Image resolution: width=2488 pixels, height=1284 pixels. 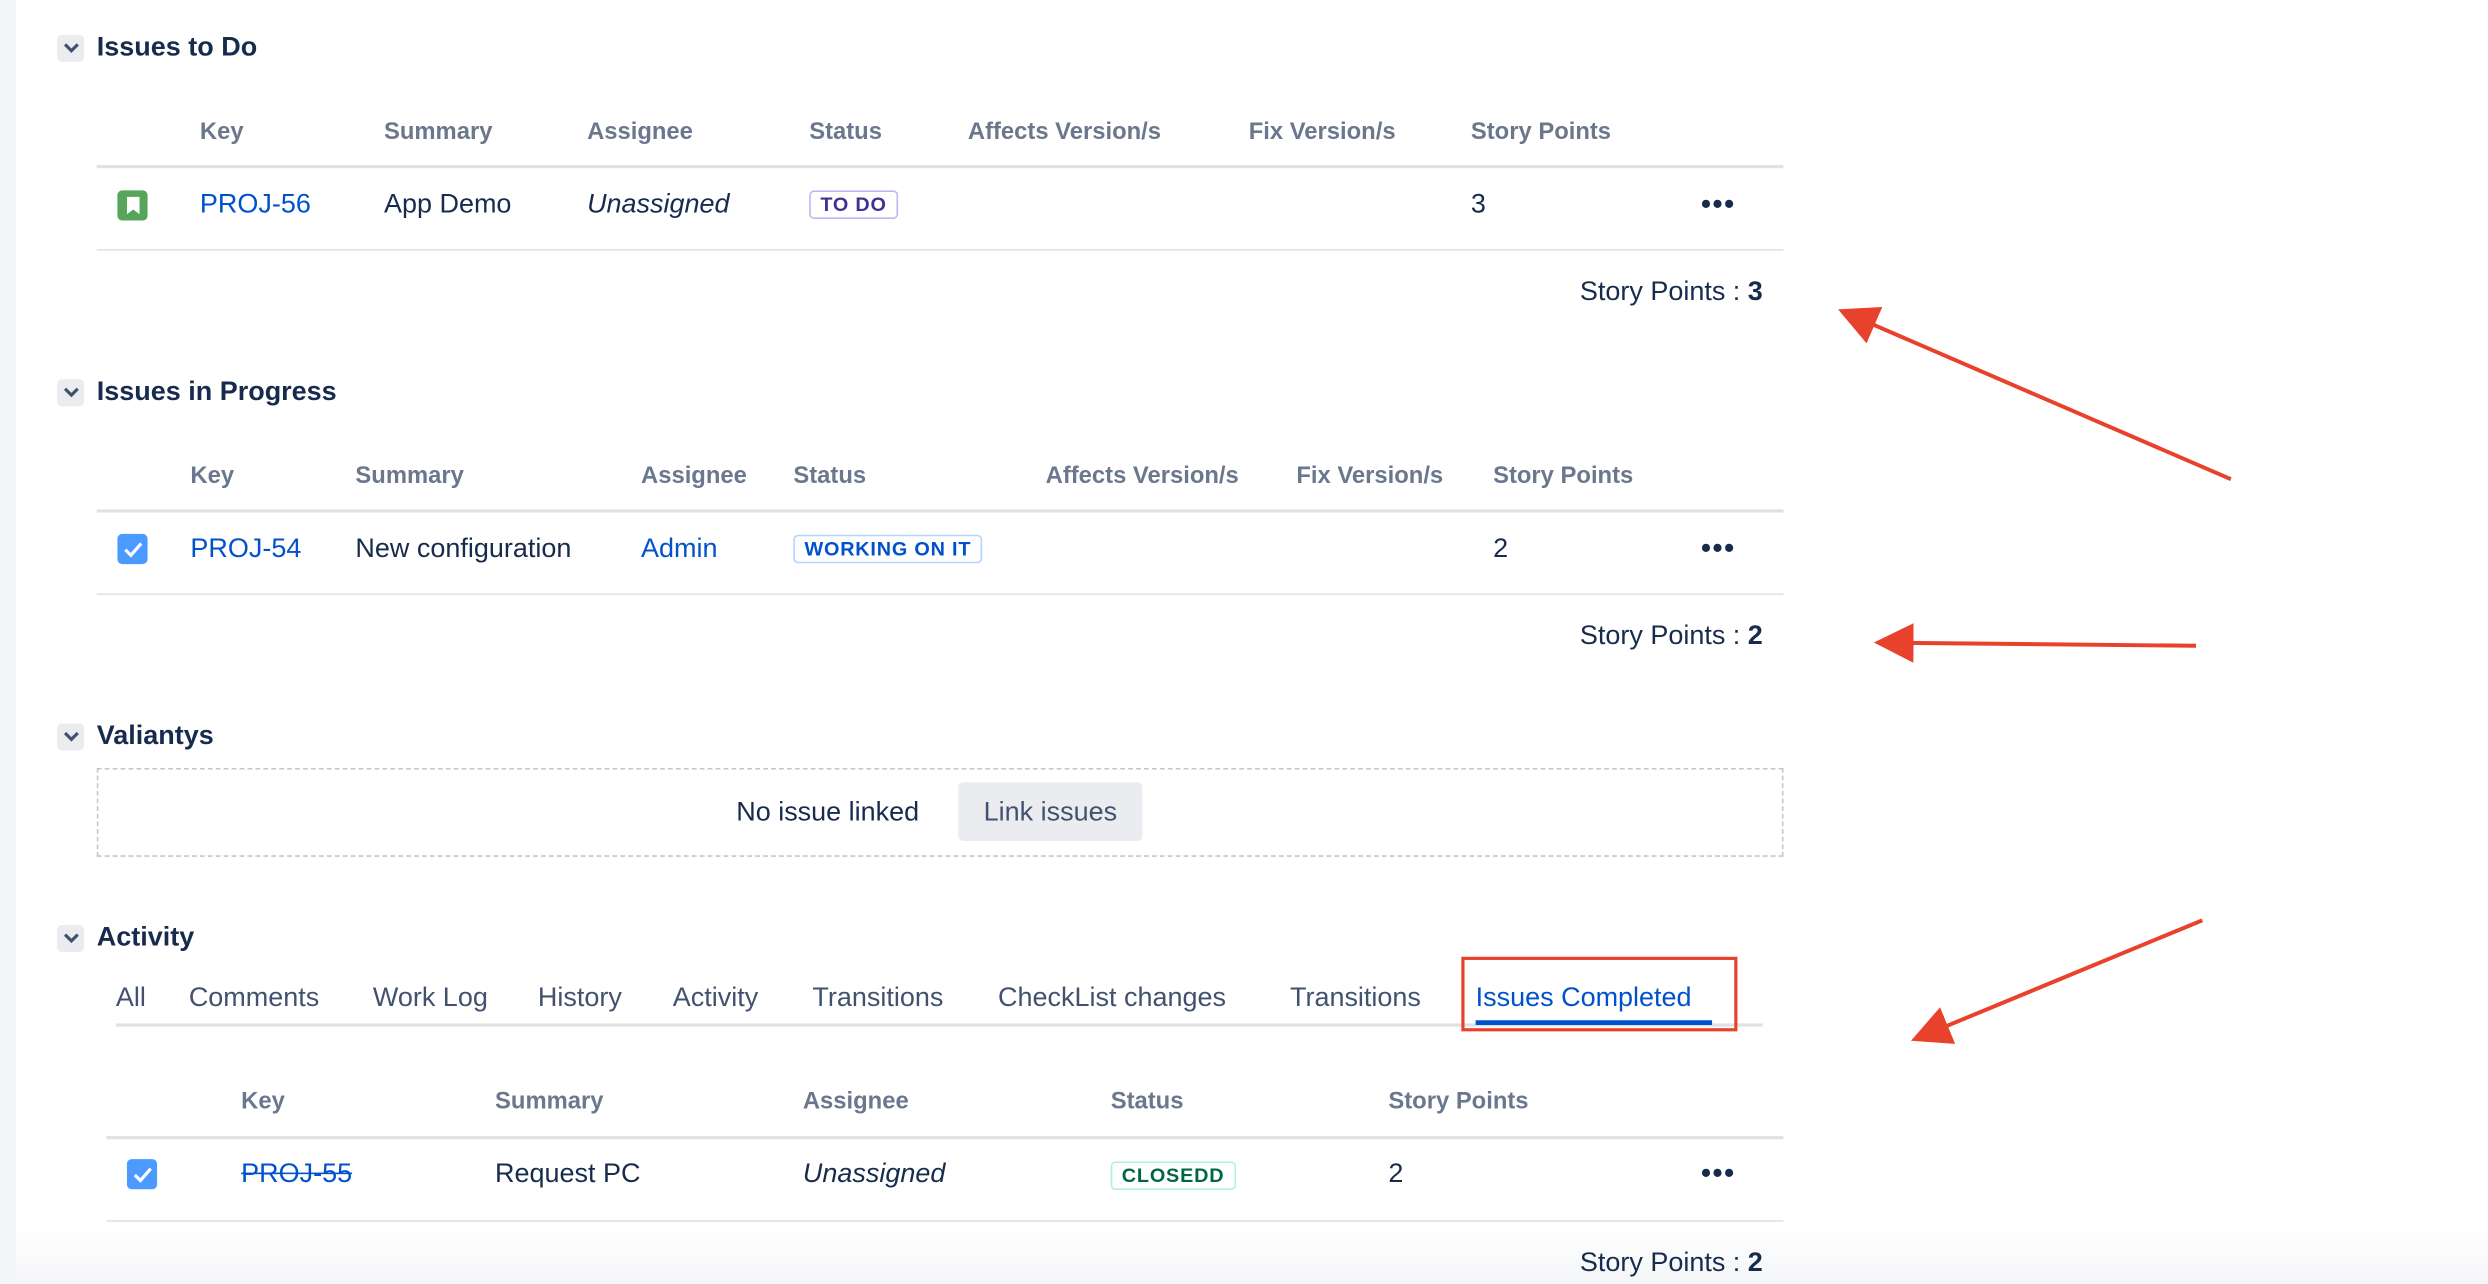 What do you see at coordinates (246, 548) in the screenshot?
I see `issue-key-link: PROJ-54` at bounding box center [246, 548].